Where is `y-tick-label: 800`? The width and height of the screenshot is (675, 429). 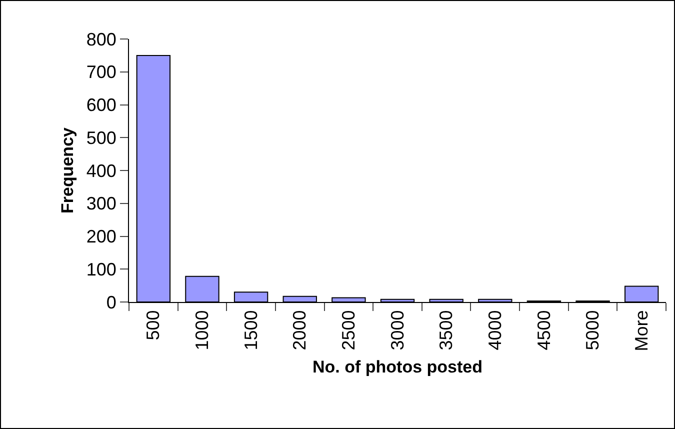
y-tick-label: 800 is located at coordinates (101, 39).